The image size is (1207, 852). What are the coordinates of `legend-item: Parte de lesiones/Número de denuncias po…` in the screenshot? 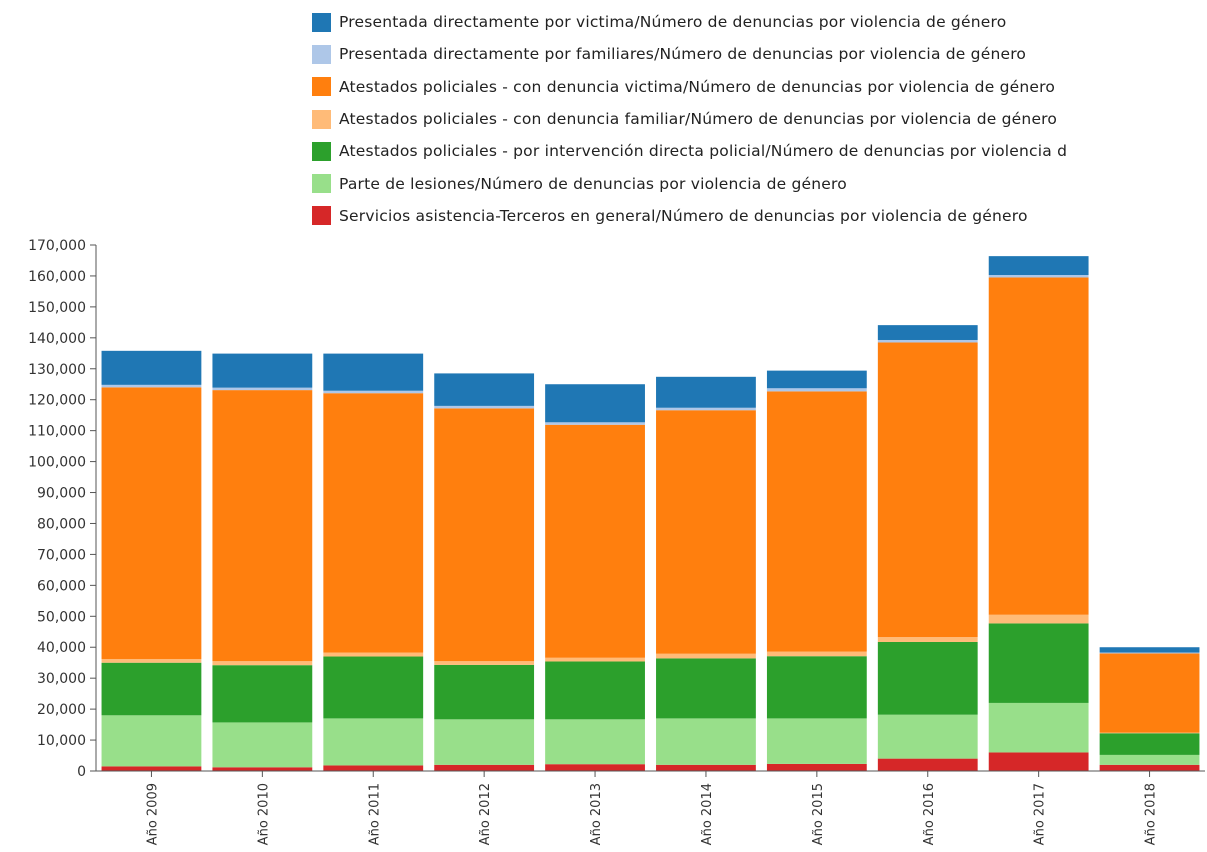 It's located at (757, 183).